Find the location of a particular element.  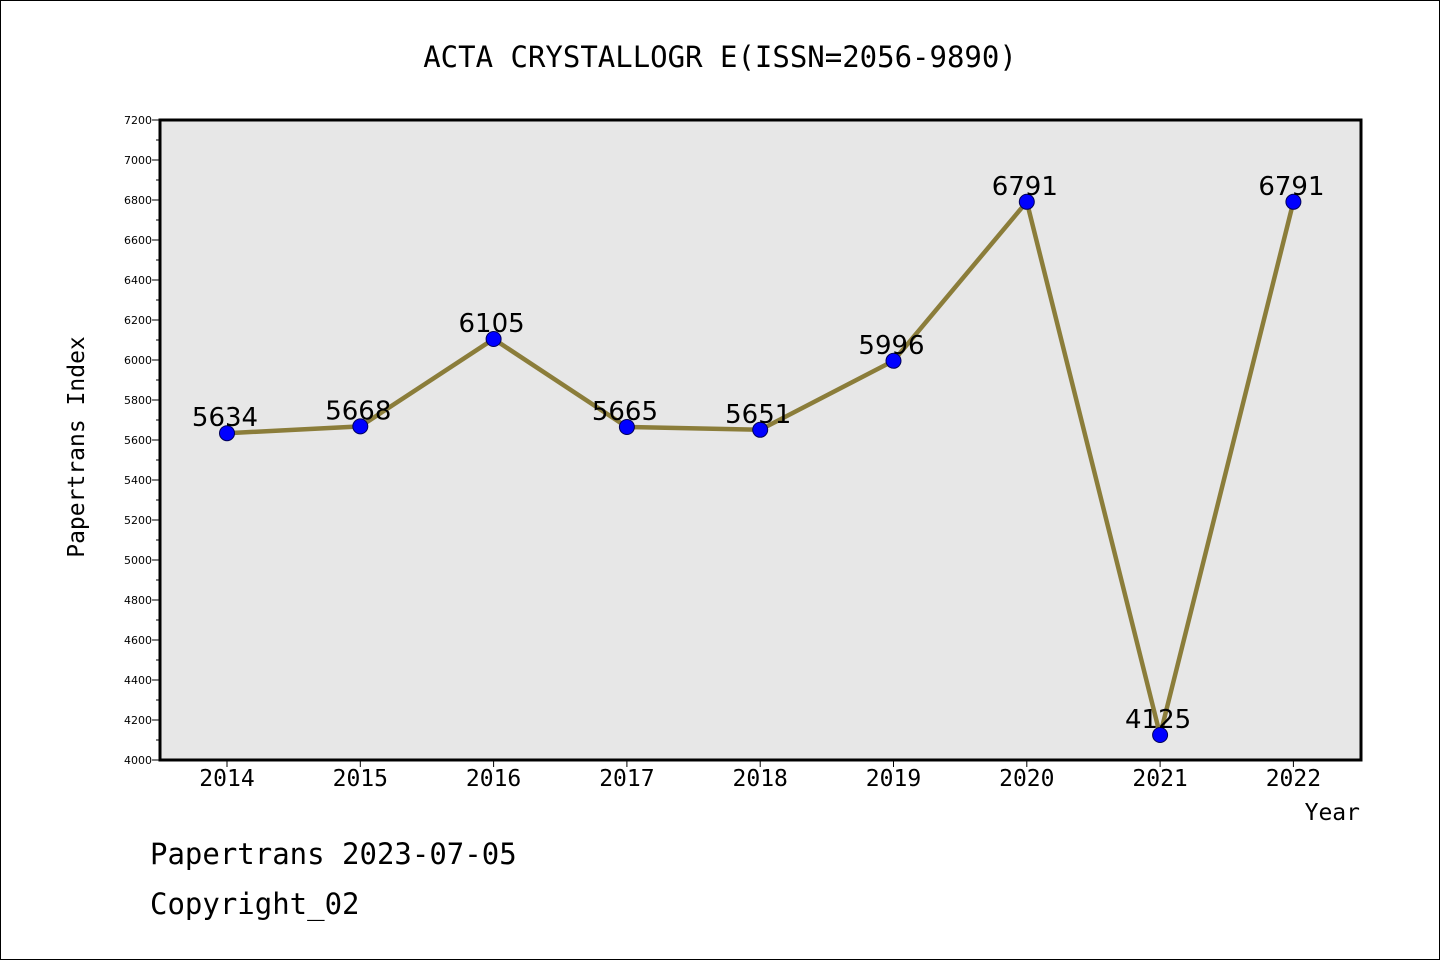

y-tick-label: 5200 is located at coordinates (138, 520).